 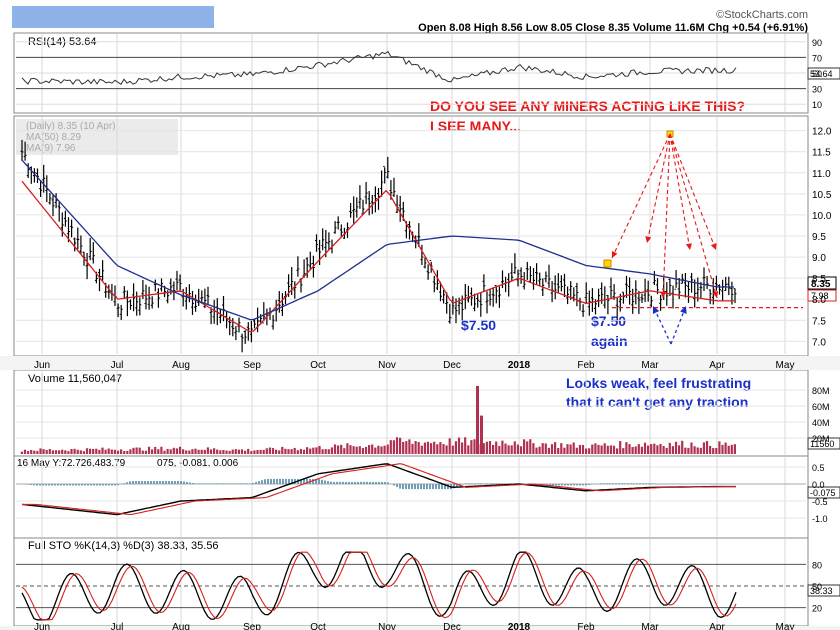 What do you see at coordinates (717, 365) in the screenshot?
I see `month-label: Apr` at bounding box center [717, 365].